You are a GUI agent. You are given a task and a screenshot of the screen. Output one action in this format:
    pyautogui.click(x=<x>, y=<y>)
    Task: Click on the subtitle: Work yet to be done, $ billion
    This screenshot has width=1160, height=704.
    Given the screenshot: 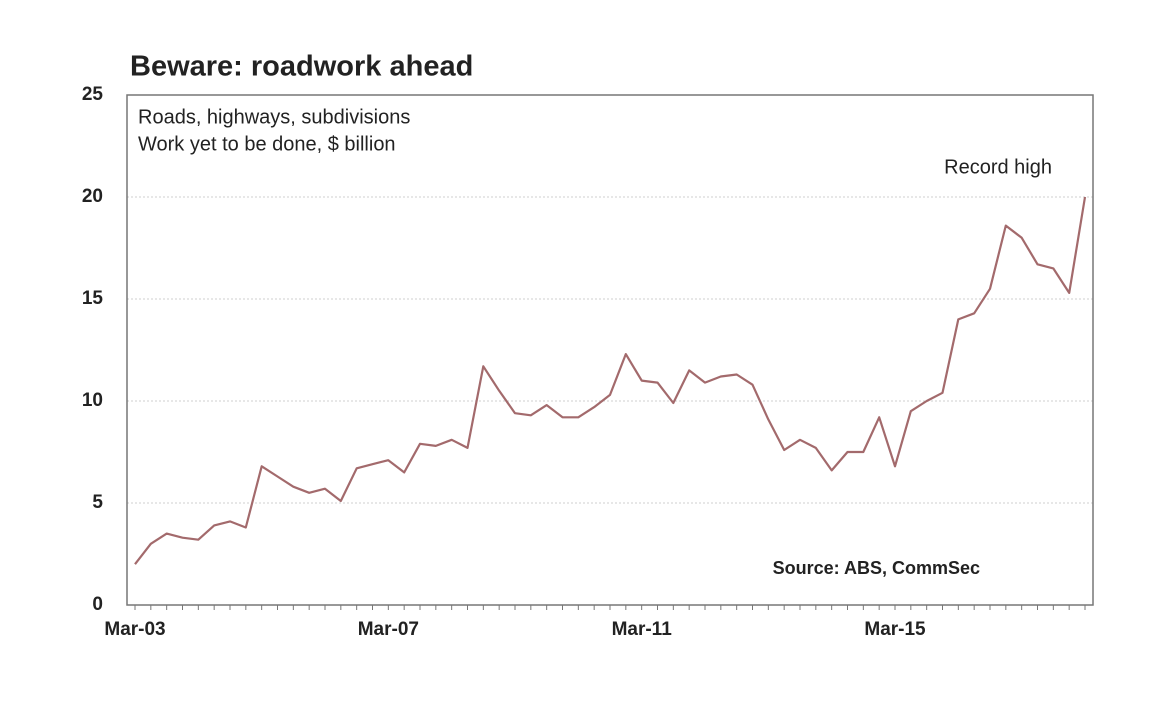 What is the action you would take?
    pyautogui.click(x=267, y=144)
    